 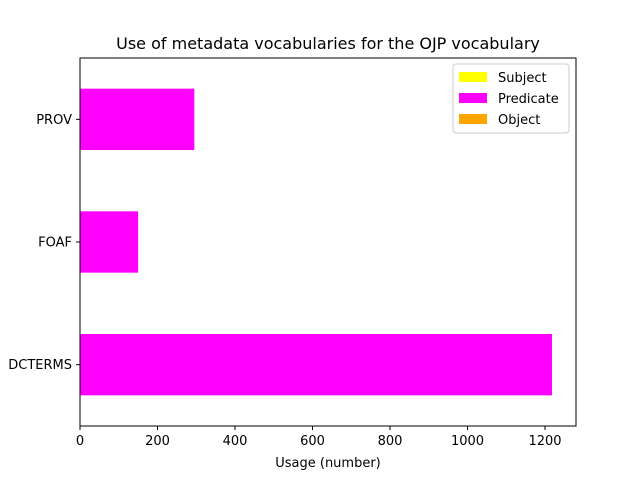 What do you see at coordinates (467, 441) in the screenshot?
I see `x-tick-label: 1000` at bounding box center [467, 441].